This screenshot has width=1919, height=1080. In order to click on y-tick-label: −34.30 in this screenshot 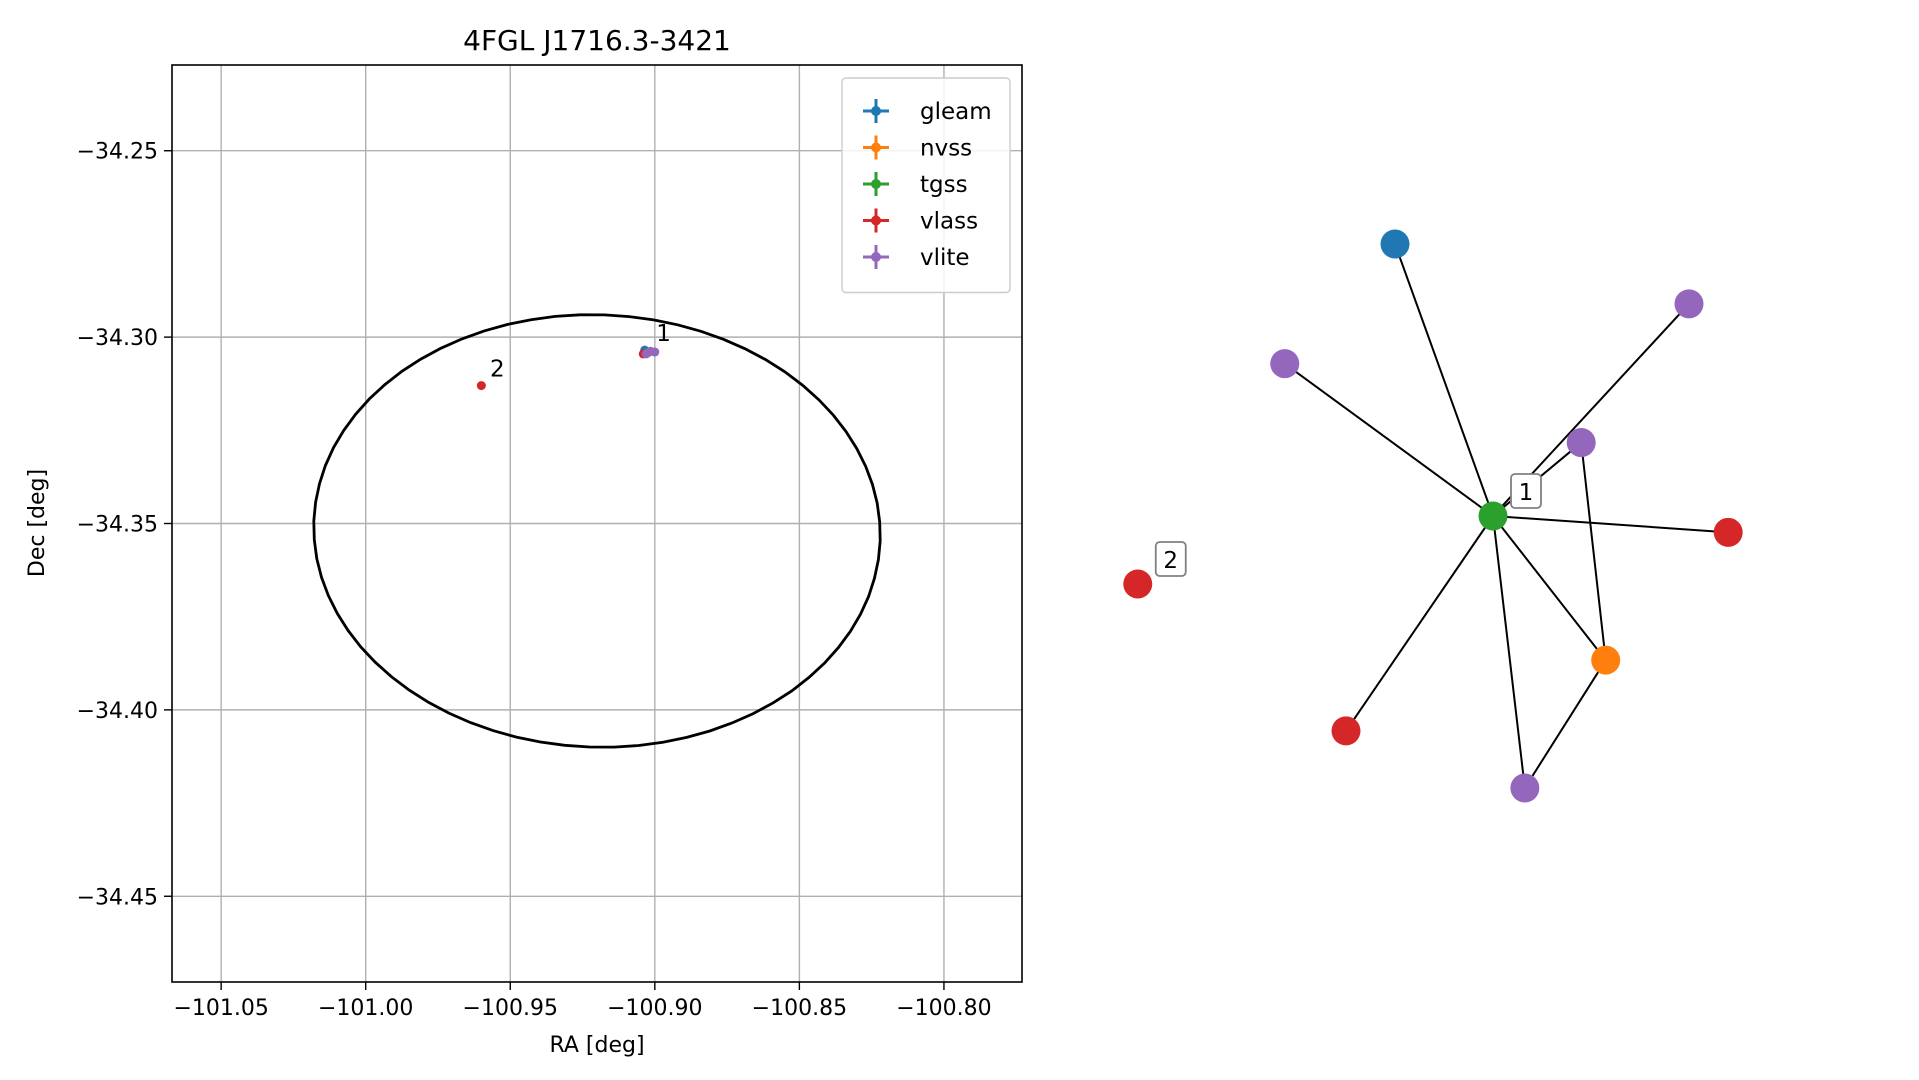, I will do `click(117, 338)`.